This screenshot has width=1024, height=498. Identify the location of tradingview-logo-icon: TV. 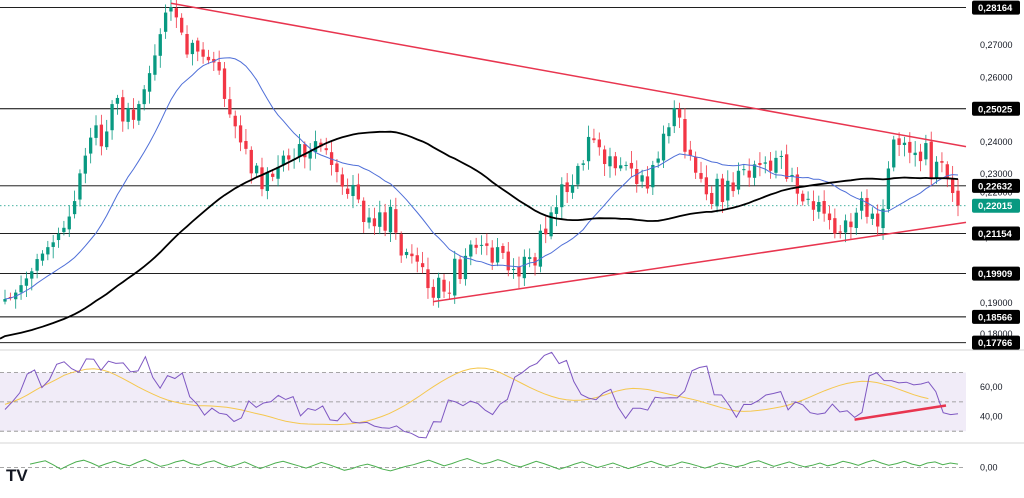
(17, 475).